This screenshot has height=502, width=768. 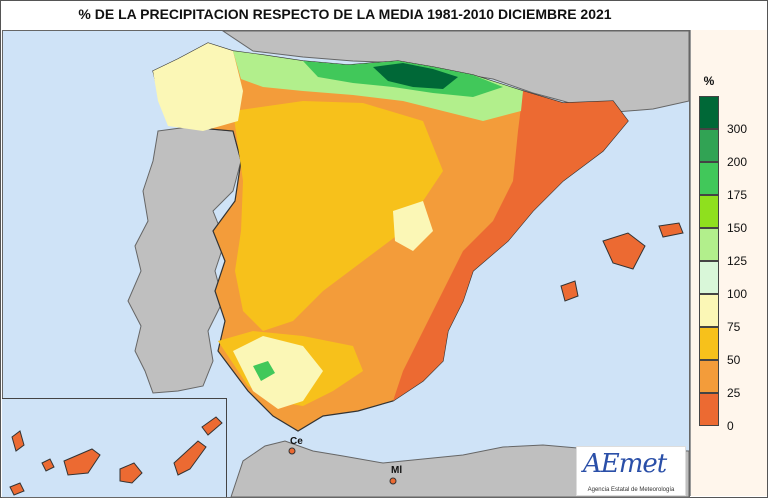 What do you see at coordinates (737, 261) in the screenshot?
I see `legend-tick-125: 125` at bounding box center [737, 261].